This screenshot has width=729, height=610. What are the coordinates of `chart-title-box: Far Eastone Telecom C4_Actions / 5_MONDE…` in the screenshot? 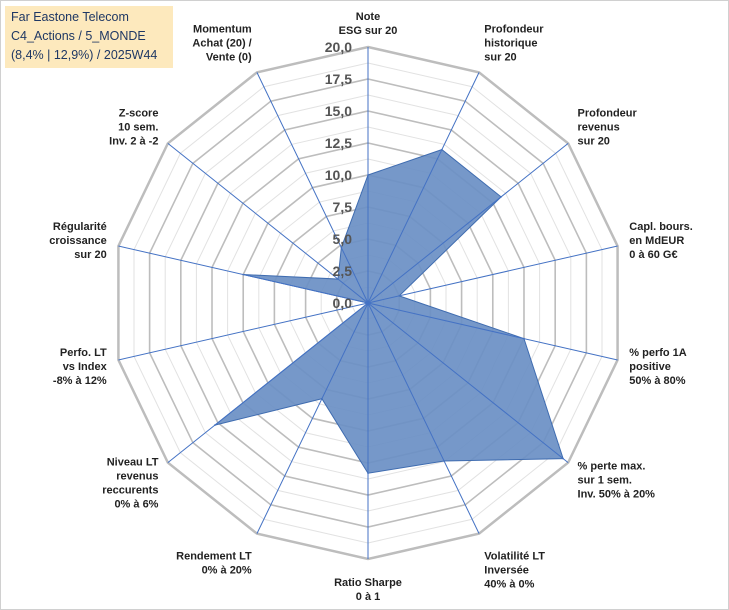 It's located at (89, 37).